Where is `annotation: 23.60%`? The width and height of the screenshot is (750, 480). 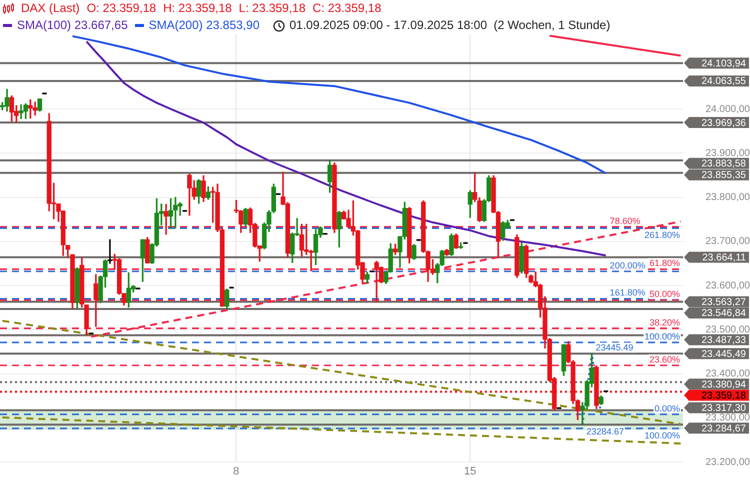 annotation: 23.60% is located at coordinates (664, 359).